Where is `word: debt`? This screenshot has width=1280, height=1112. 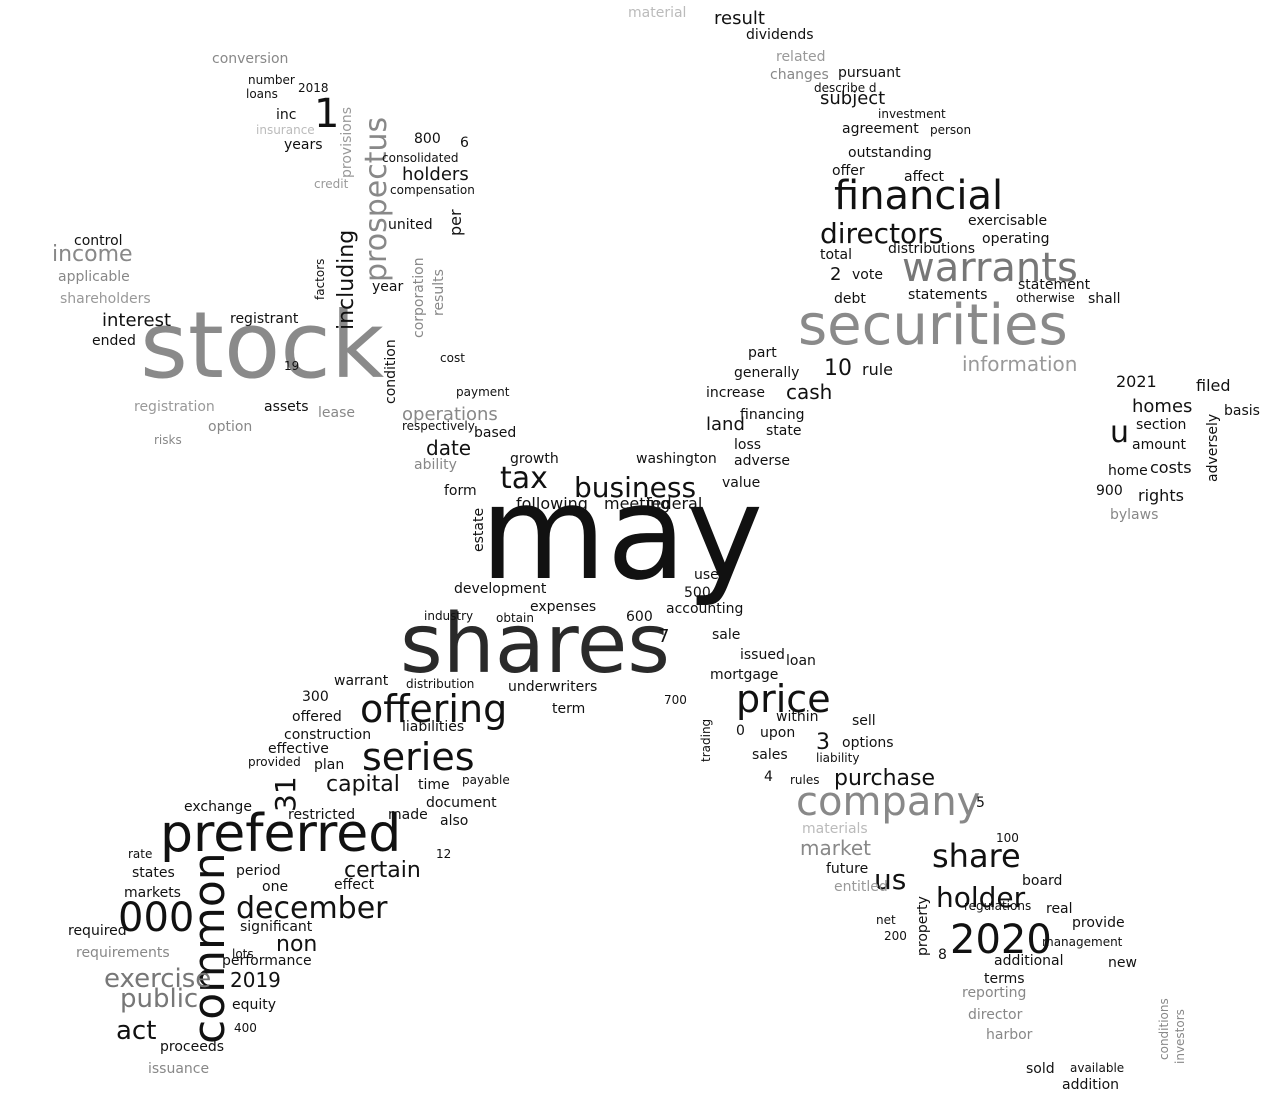 word: debt is located at coordinates (850, 299).